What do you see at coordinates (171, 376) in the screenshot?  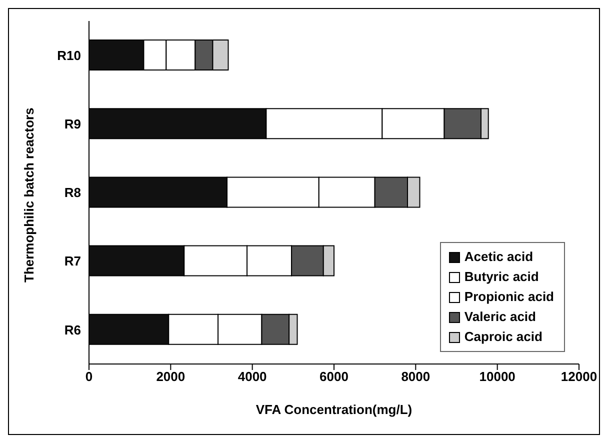 I see `x-tick-label: 2000` at bounding box center [171, 376].